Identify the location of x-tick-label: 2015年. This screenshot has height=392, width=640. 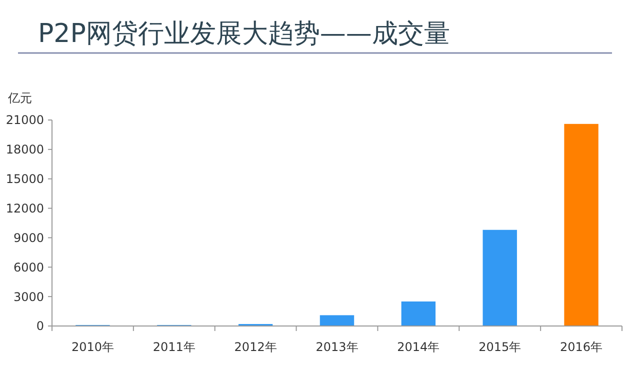
(500, 347).